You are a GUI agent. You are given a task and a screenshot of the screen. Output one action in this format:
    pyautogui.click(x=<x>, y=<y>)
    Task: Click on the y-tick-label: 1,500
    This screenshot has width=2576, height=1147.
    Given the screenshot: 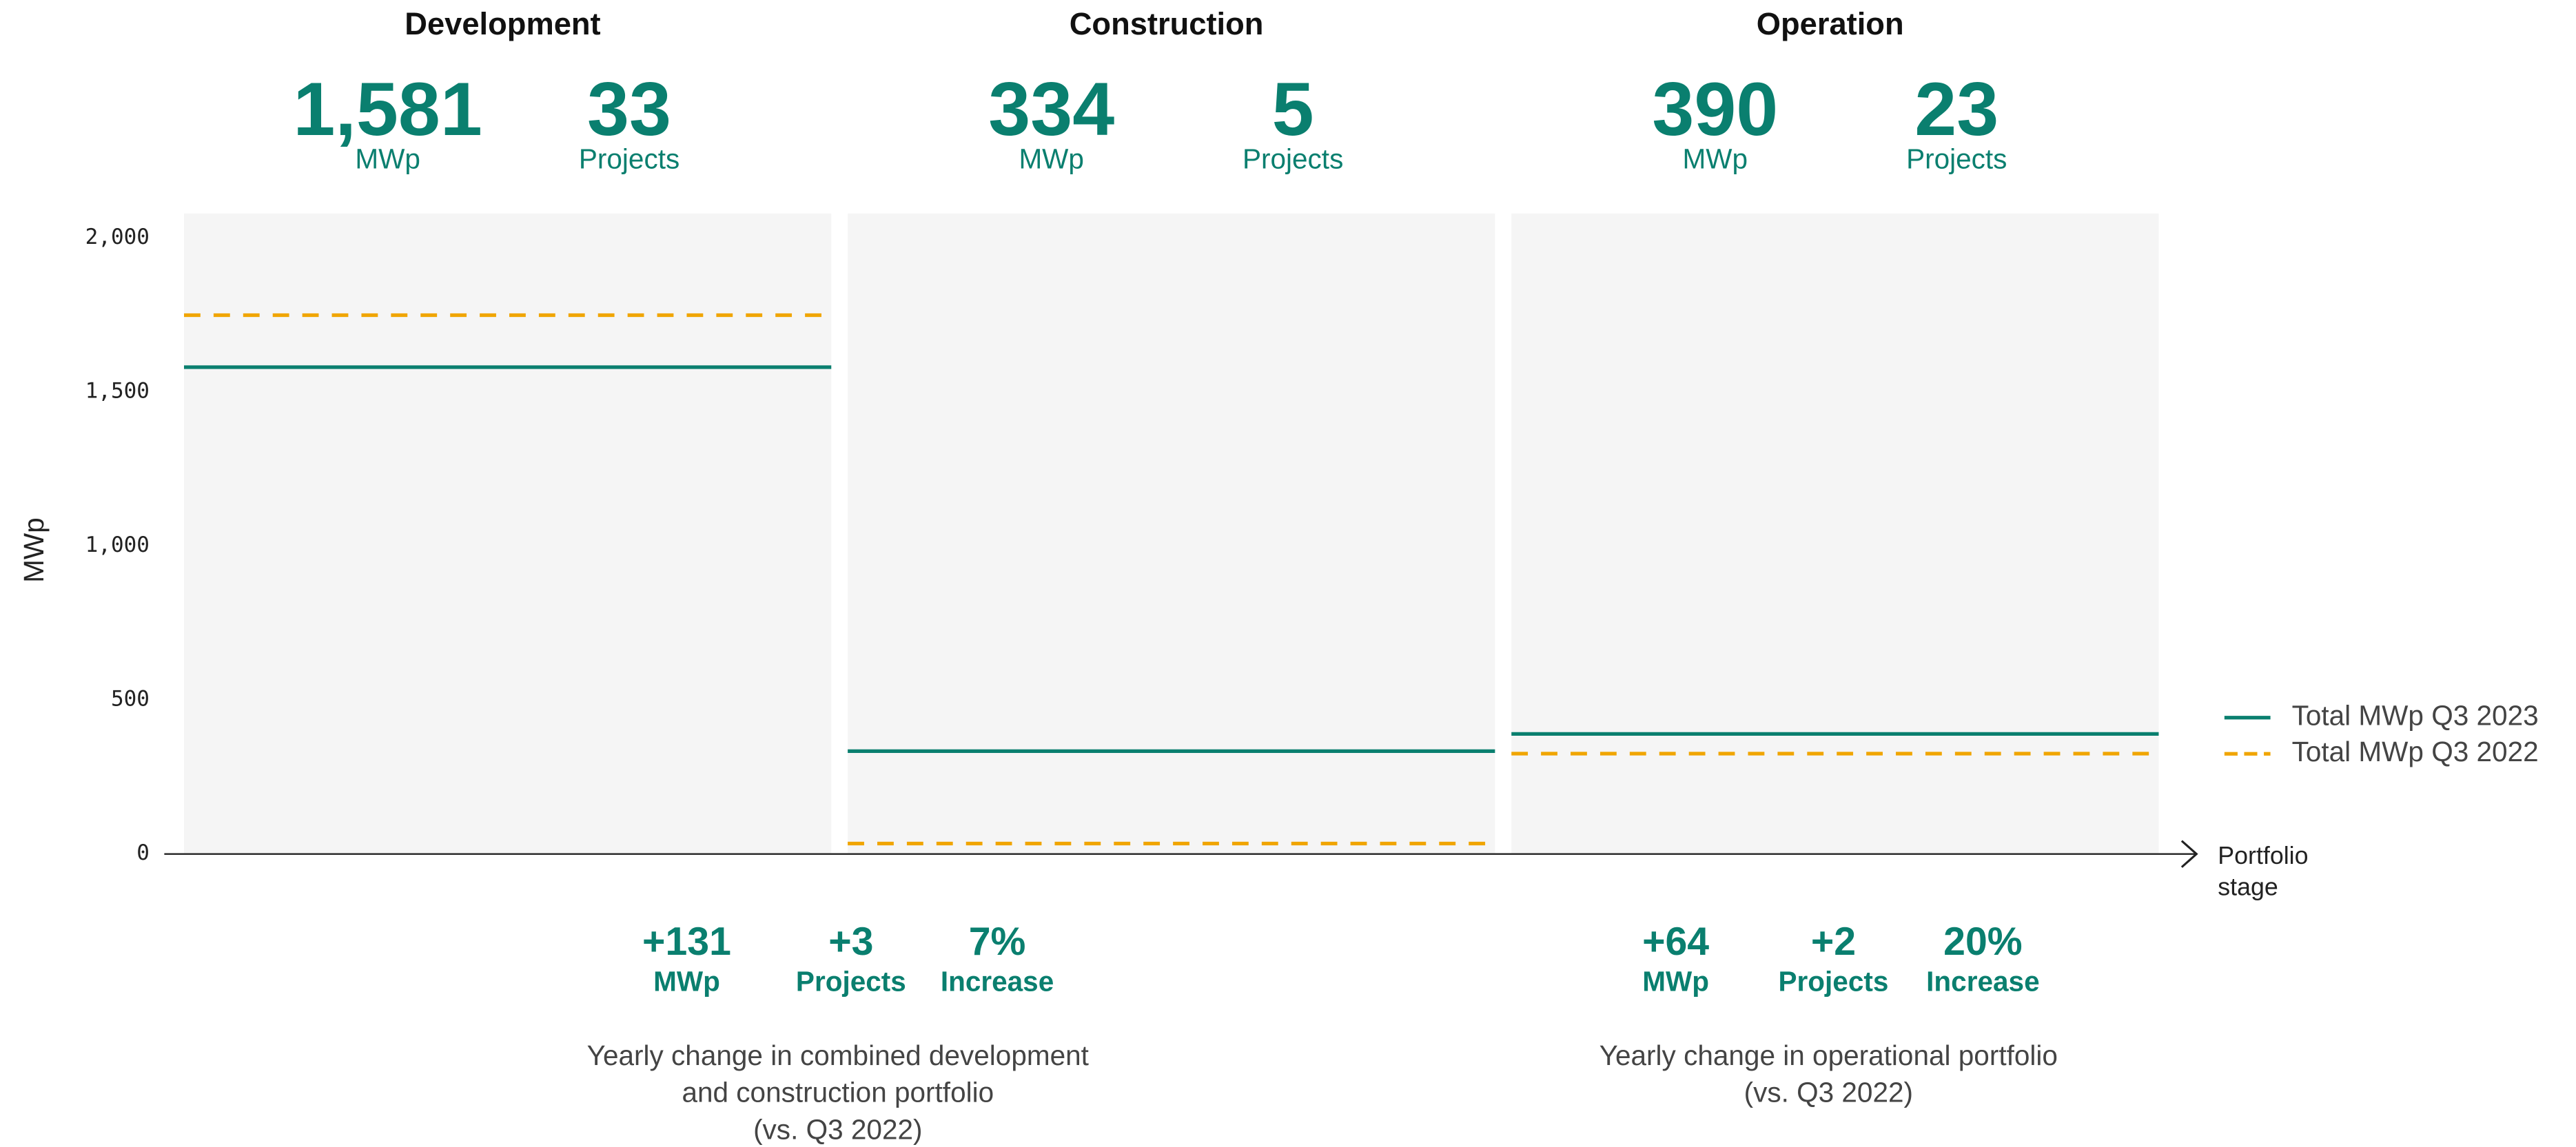 What is the action you would take?
    pyautogui.click(x=117, y=392)
    